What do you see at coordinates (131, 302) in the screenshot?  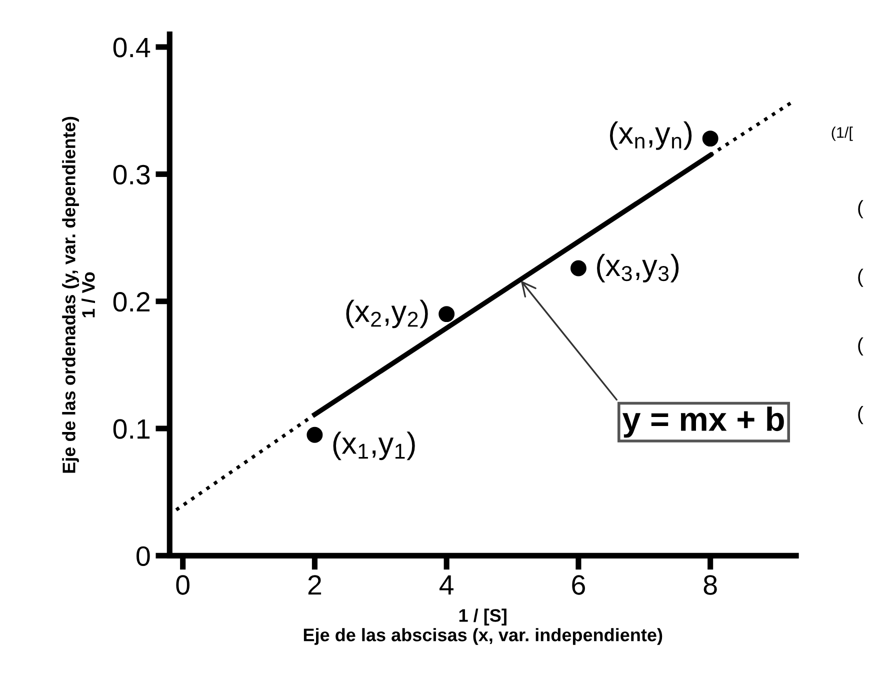 I see `y-tick-label: 0.2` at bounding box center [131, 302].